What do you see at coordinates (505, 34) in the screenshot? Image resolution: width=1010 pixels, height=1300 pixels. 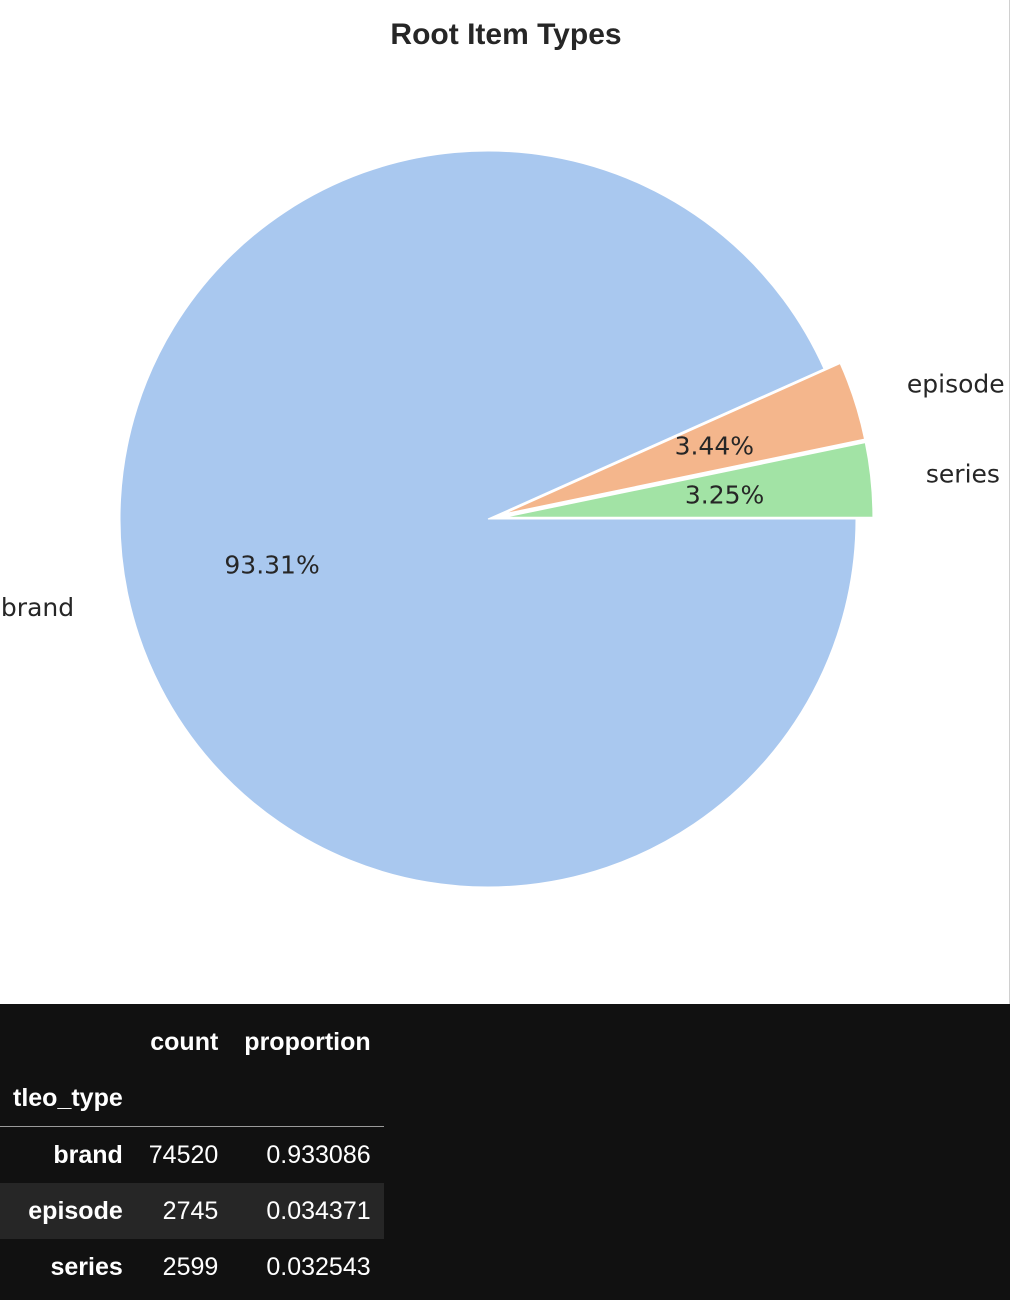 I see `chart-title: Root Item Types` at bounding box center [505, 34].